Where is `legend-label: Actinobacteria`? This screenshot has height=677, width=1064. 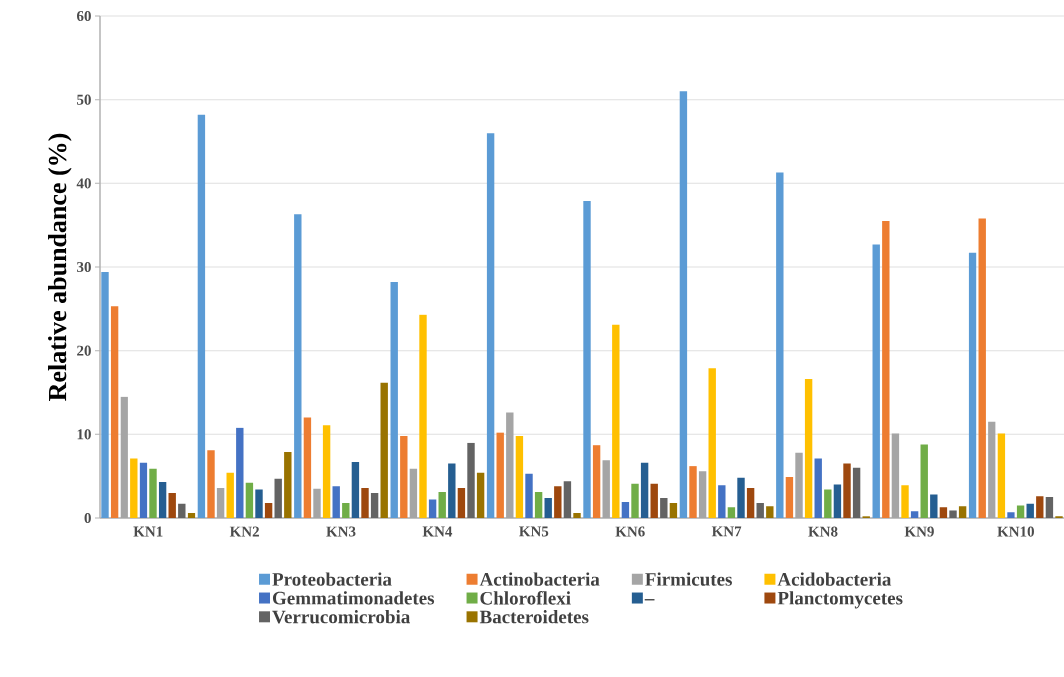
legend-label: Actinobacteria is located at coordinates (539, 579).